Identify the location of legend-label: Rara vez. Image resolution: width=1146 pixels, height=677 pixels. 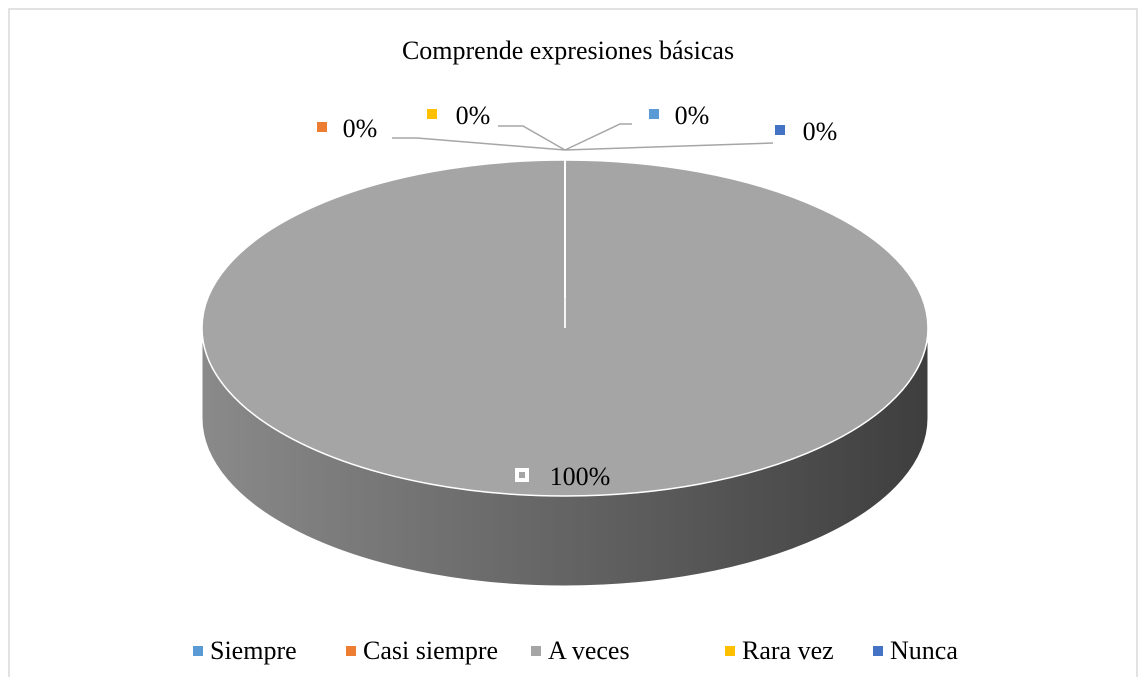
(788, 650).